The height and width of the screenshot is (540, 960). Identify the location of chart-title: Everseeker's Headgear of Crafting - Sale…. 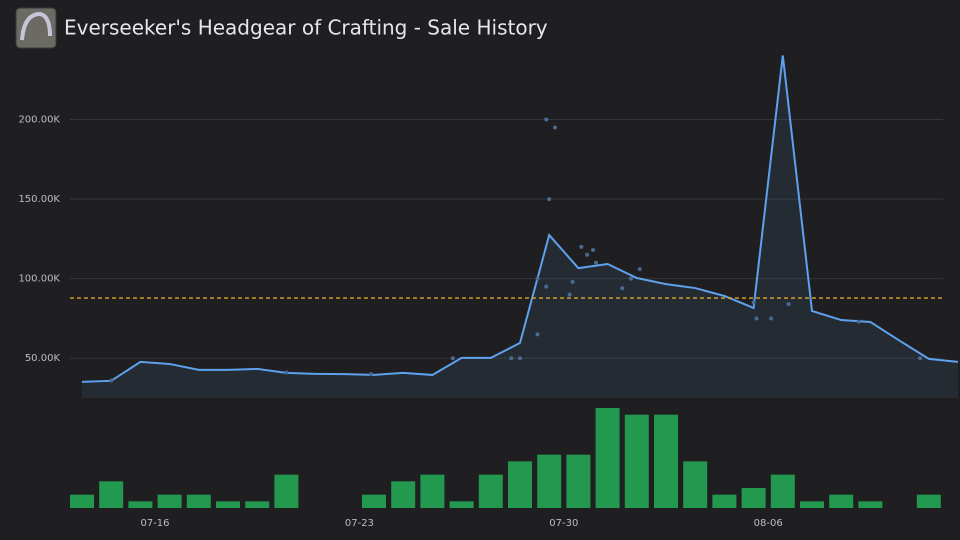
(306, 28).